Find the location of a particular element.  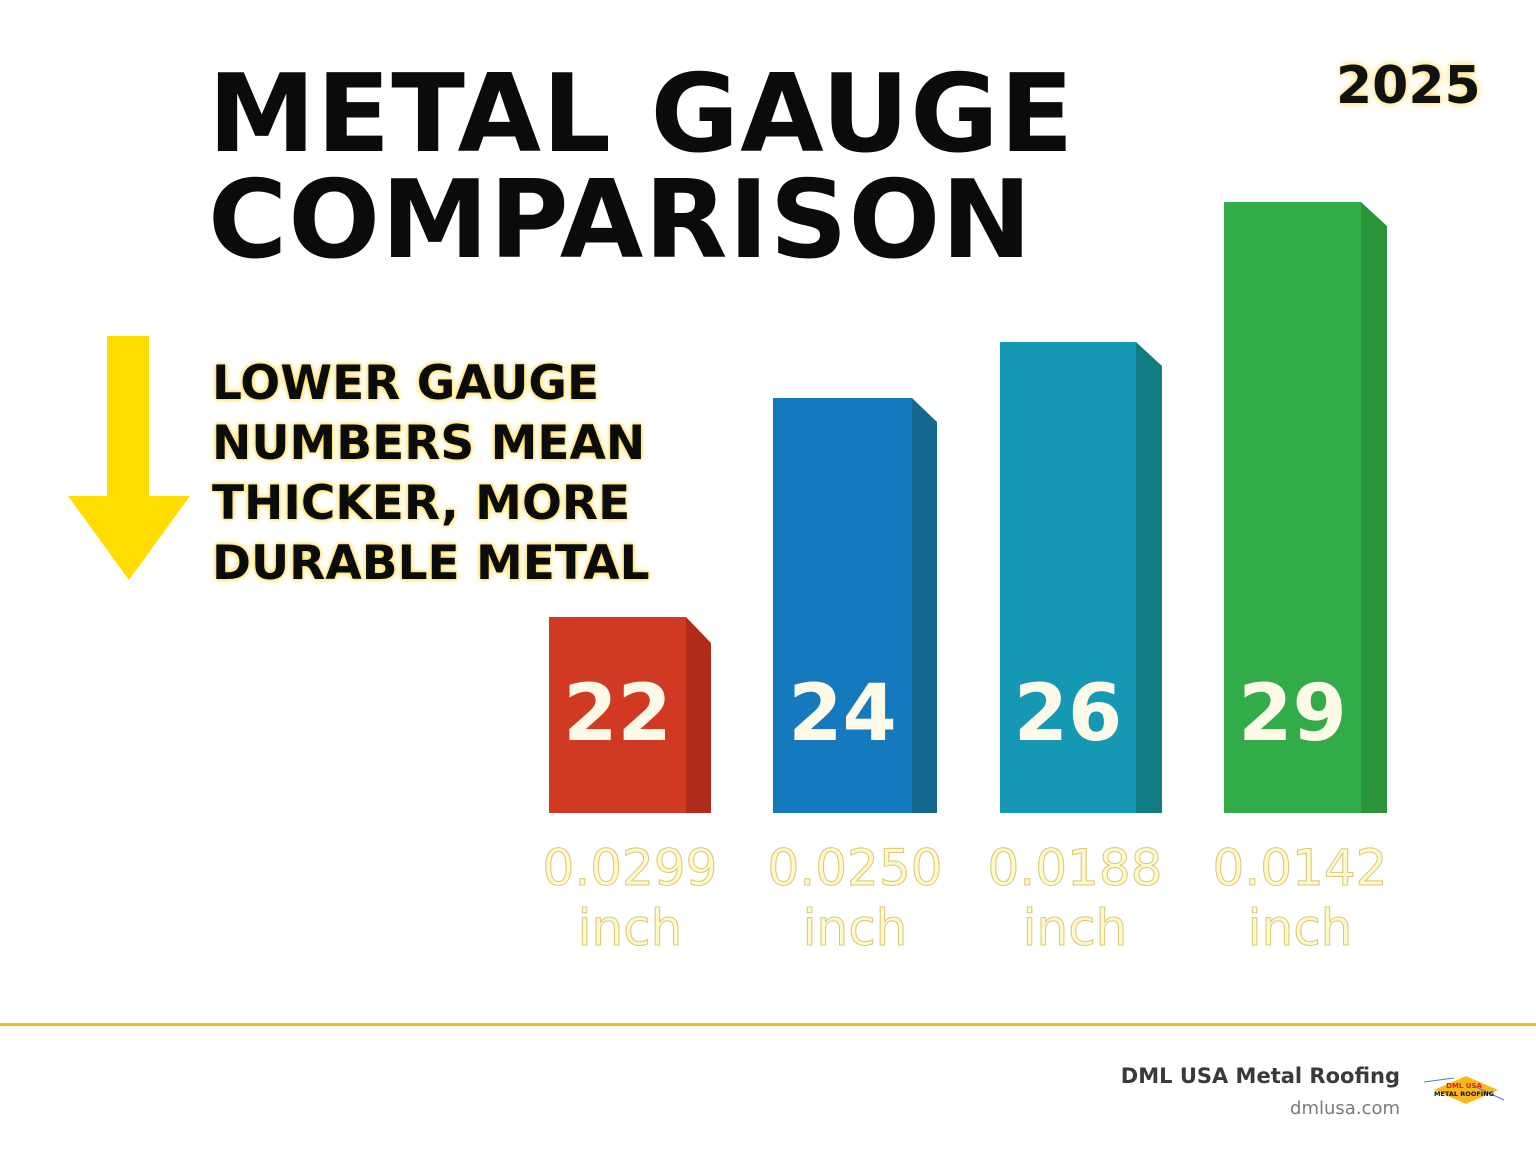

down-arrow-icon is located at coordinates (129, 458).